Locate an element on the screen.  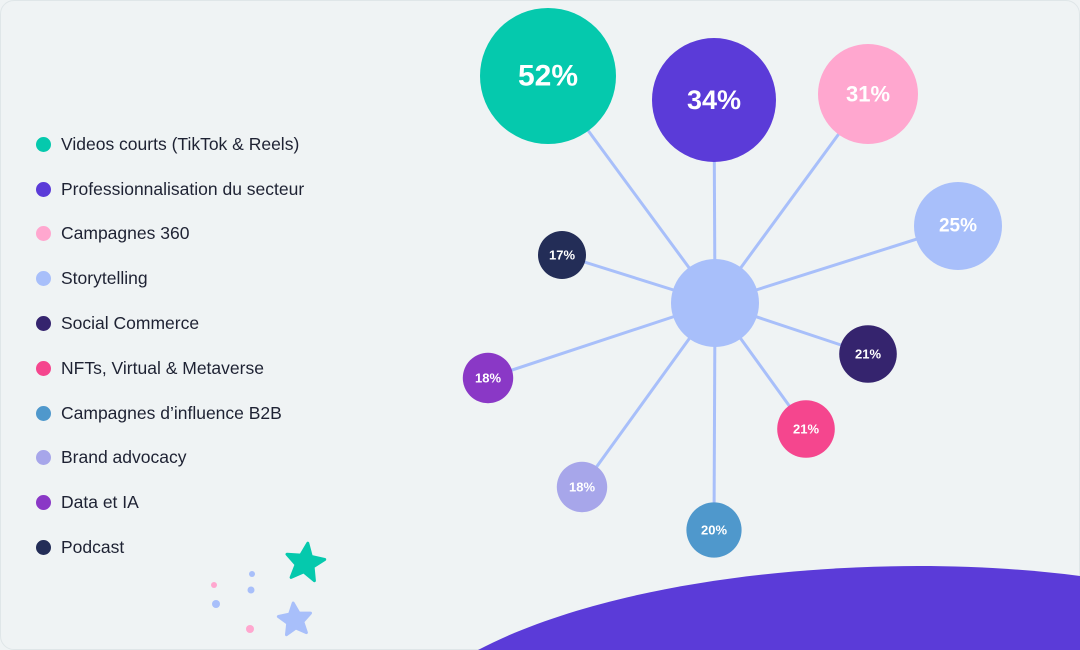
chart-hub is located at coordinates (715, 303).